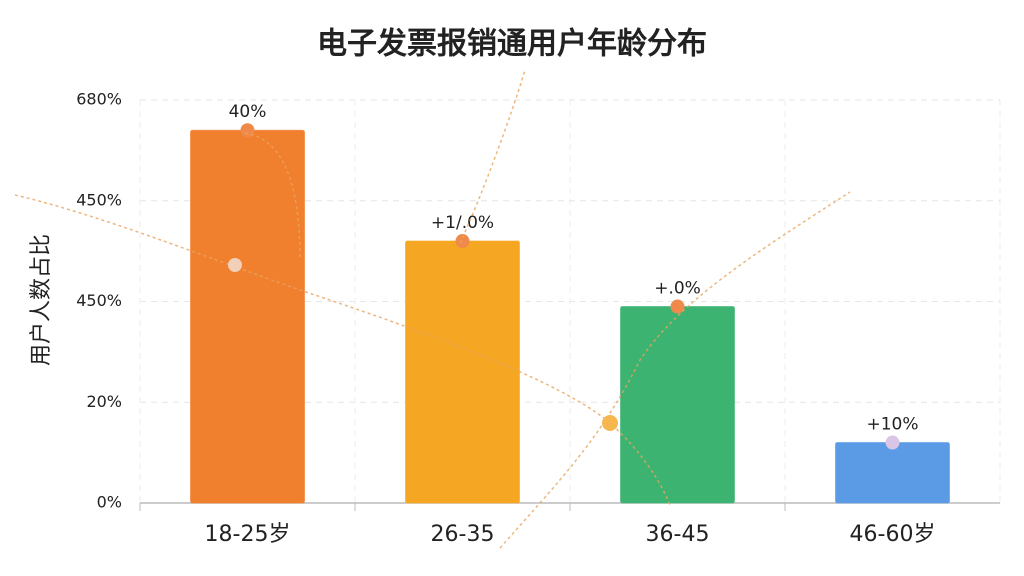 This screenshot has height=576, width=1024. Describe the element at coordinates (678, 534) in the screenshot. I see `x-tick-label: 36-45` at that location.